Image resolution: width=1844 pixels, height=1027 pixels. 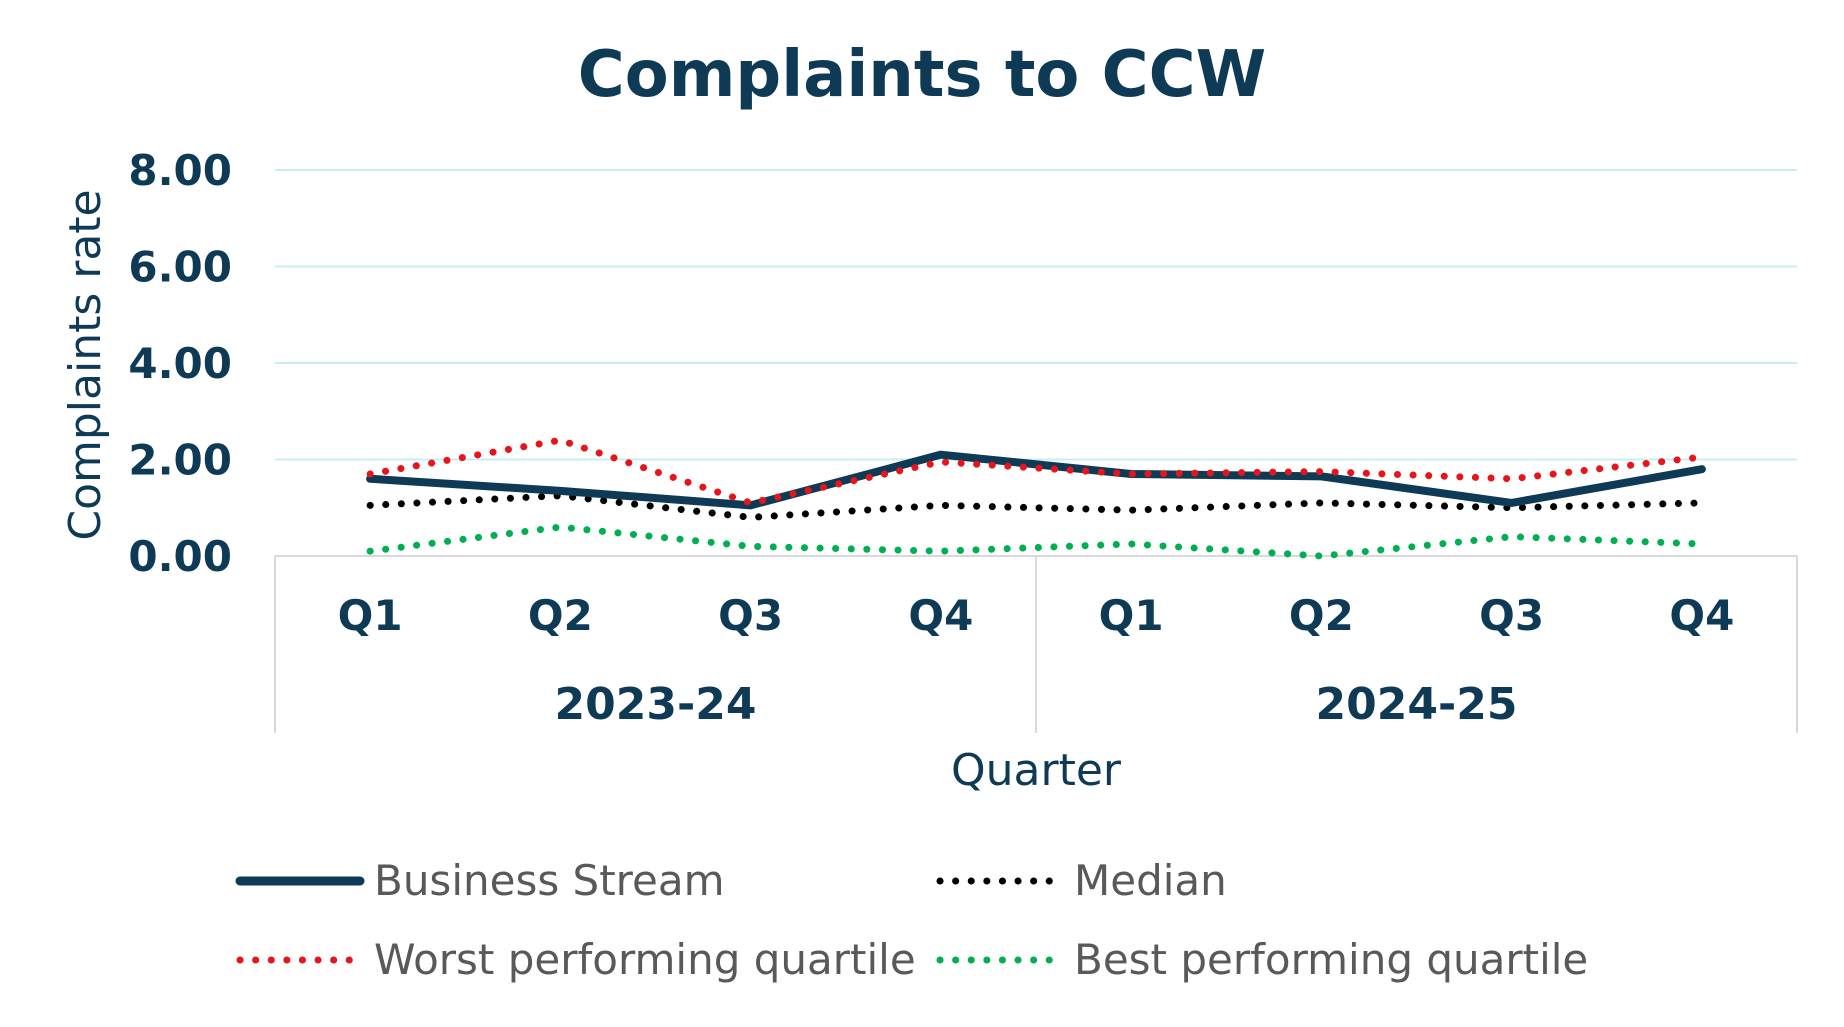 What do you see at coordinates (180, 460) in the screenshot?
I see `y-tick-label: 2.00` at bounding box center [180, 460].